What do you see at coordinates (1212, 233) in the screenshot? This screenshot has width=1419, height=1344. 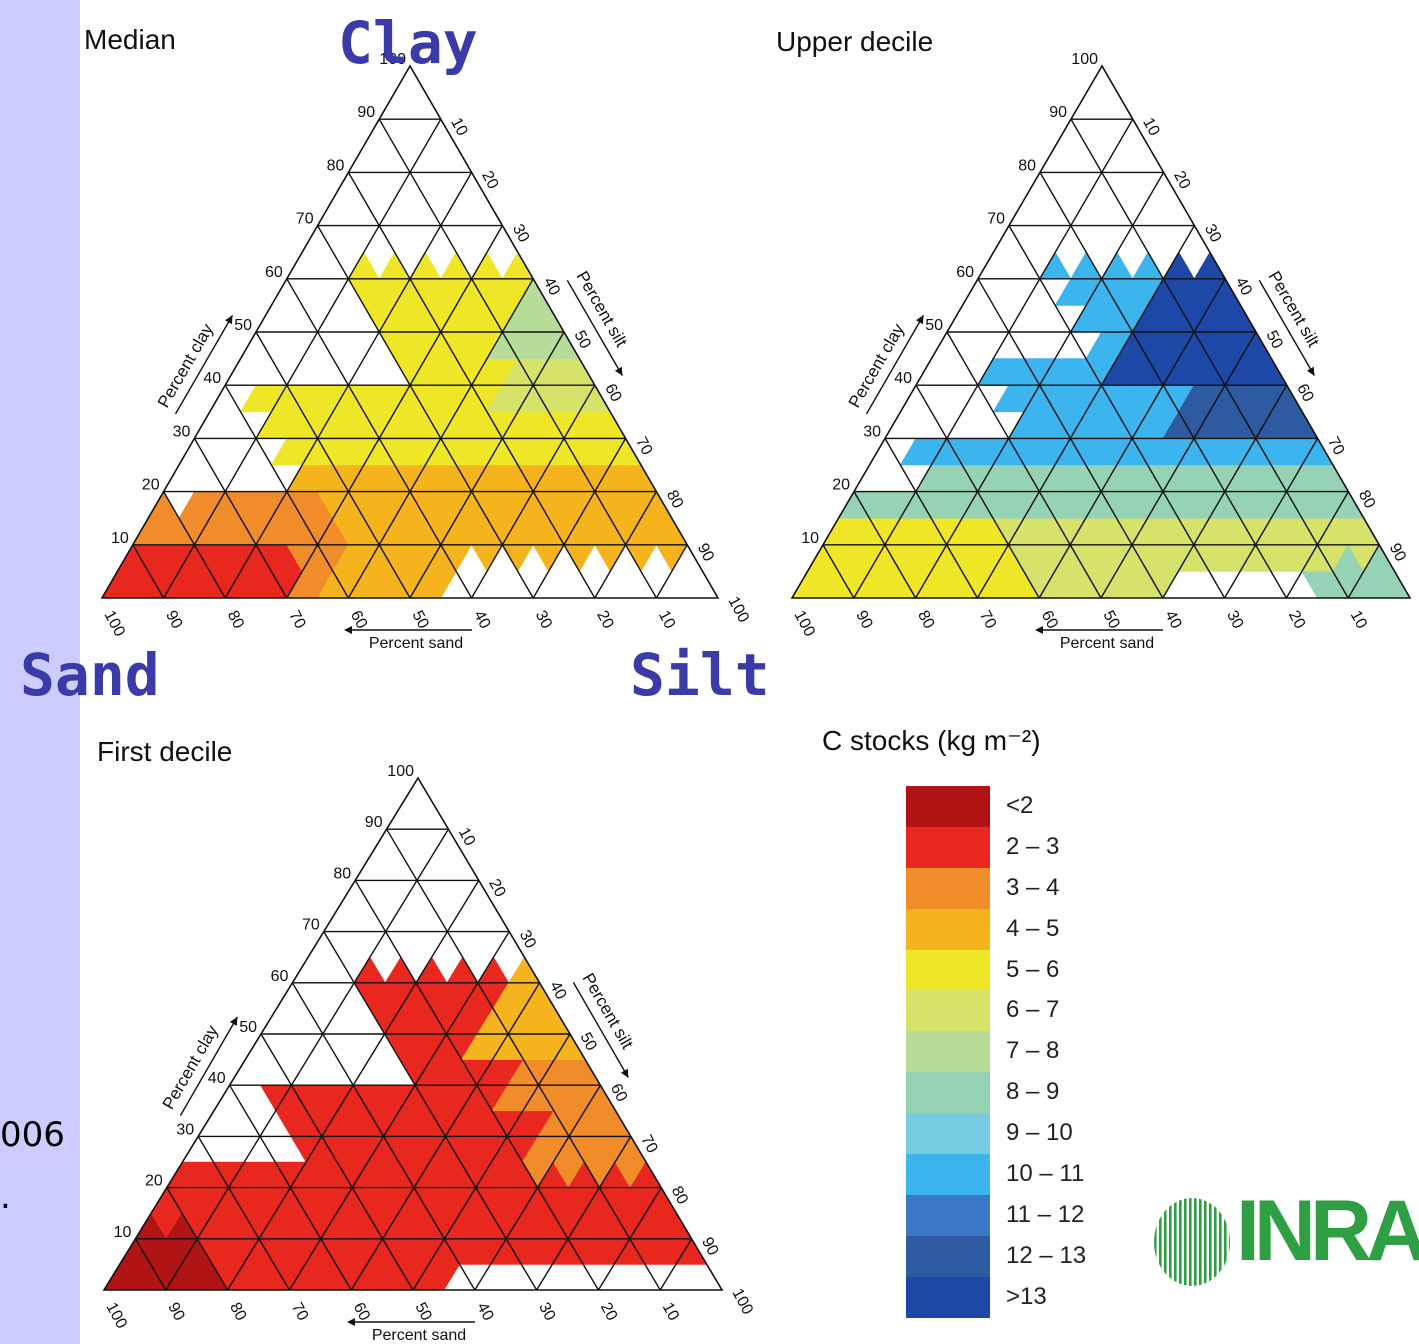 I see `silt-tick-label: 30` at bounding box center [1212, 233].